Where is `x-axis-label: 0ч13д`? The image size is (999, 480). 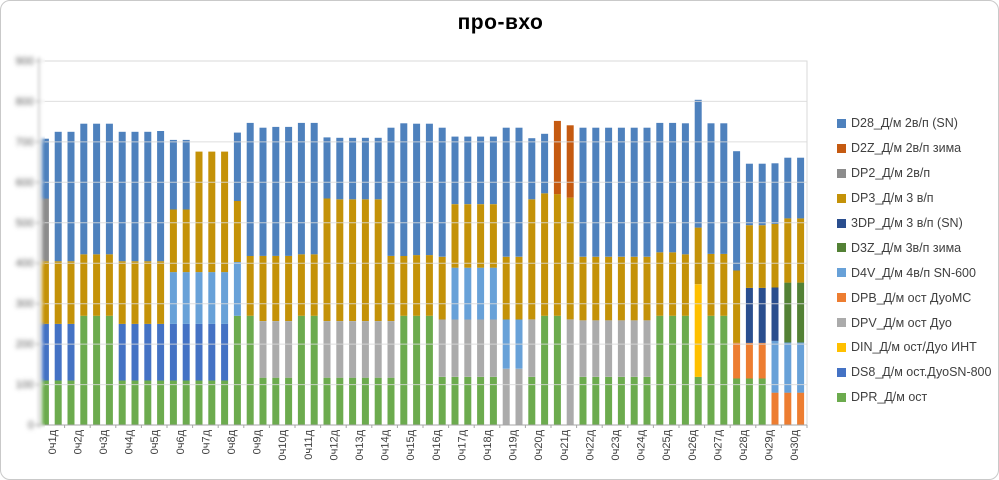
x-axis-label: 0ч13д is located at coordinates (360, 444).